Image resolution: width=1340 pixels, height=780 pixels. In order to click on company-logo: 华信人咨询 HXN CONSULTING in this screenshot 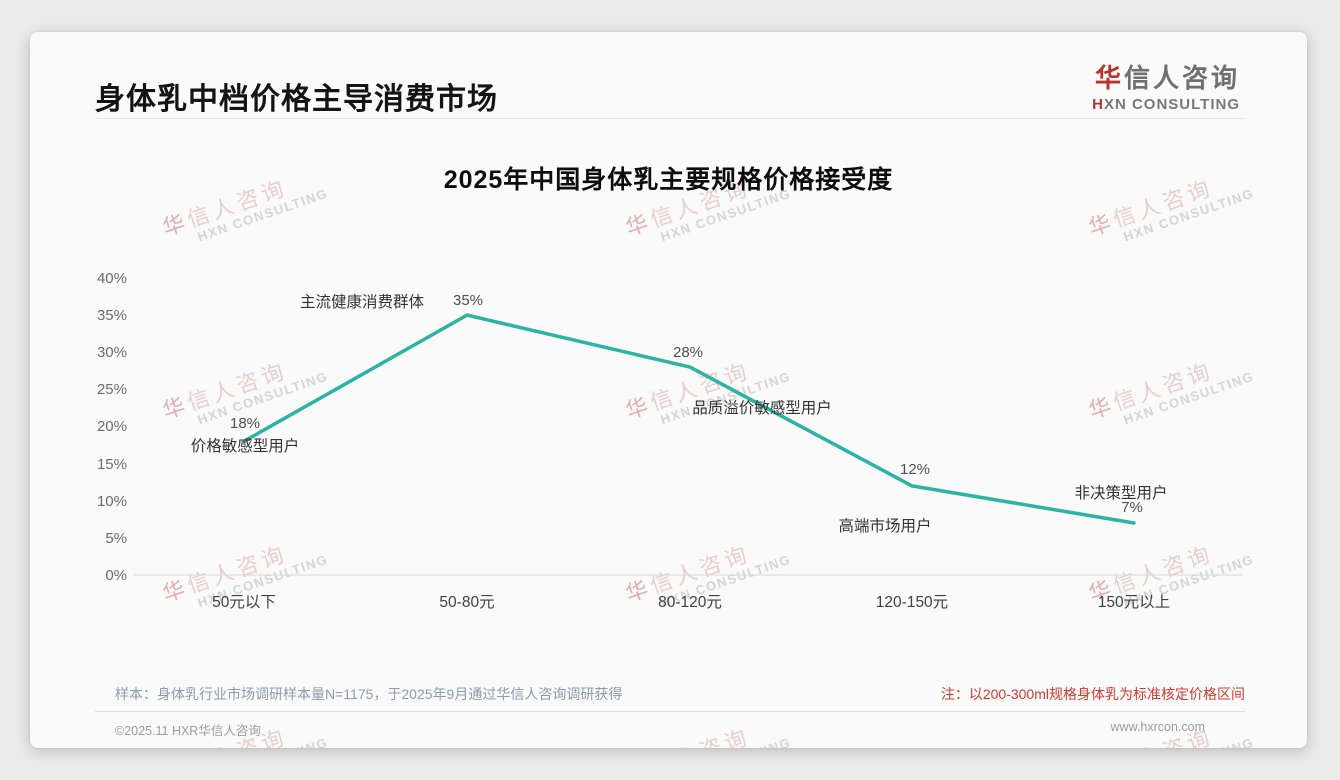, I will do `click(1166, 85)`.